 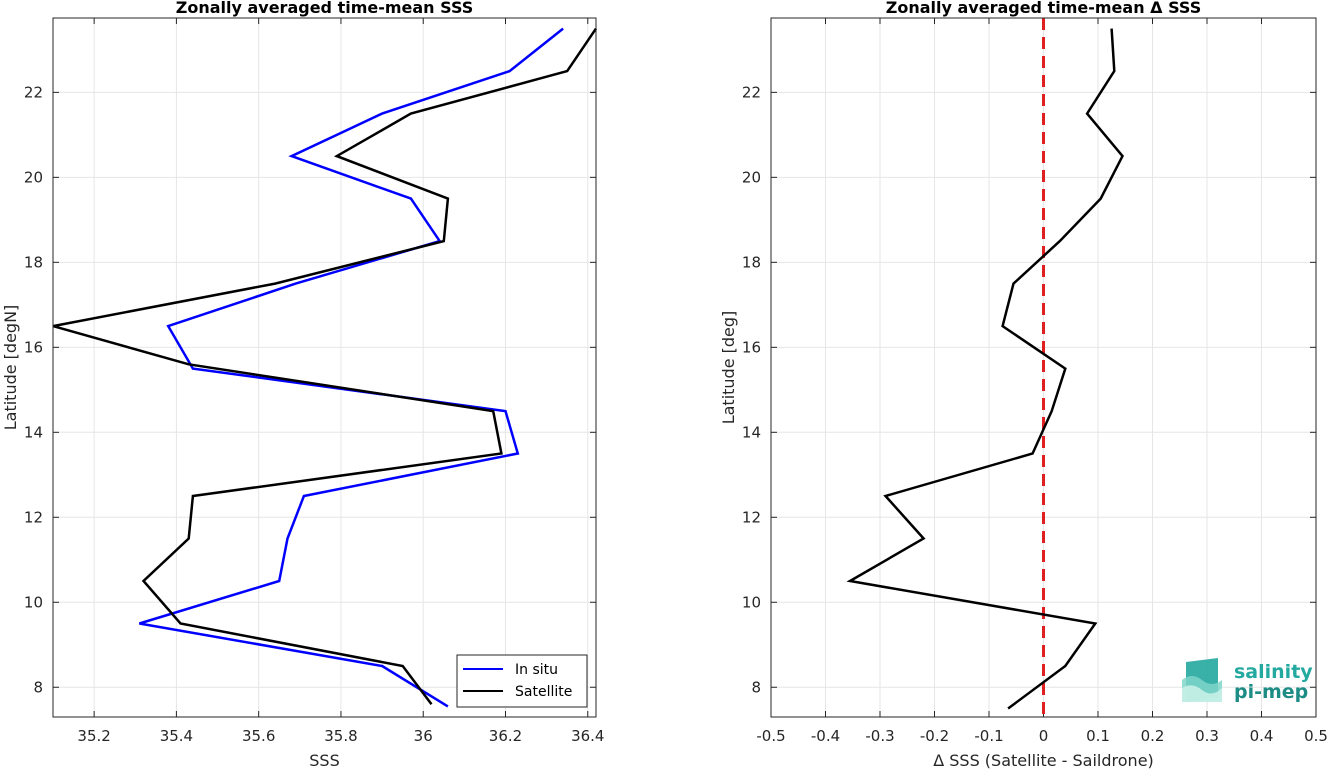 What do you see at coordinates (33, 347) in the screenshot?
I see `sss-y-tick-label: 16` at bounding box center [33, 347].